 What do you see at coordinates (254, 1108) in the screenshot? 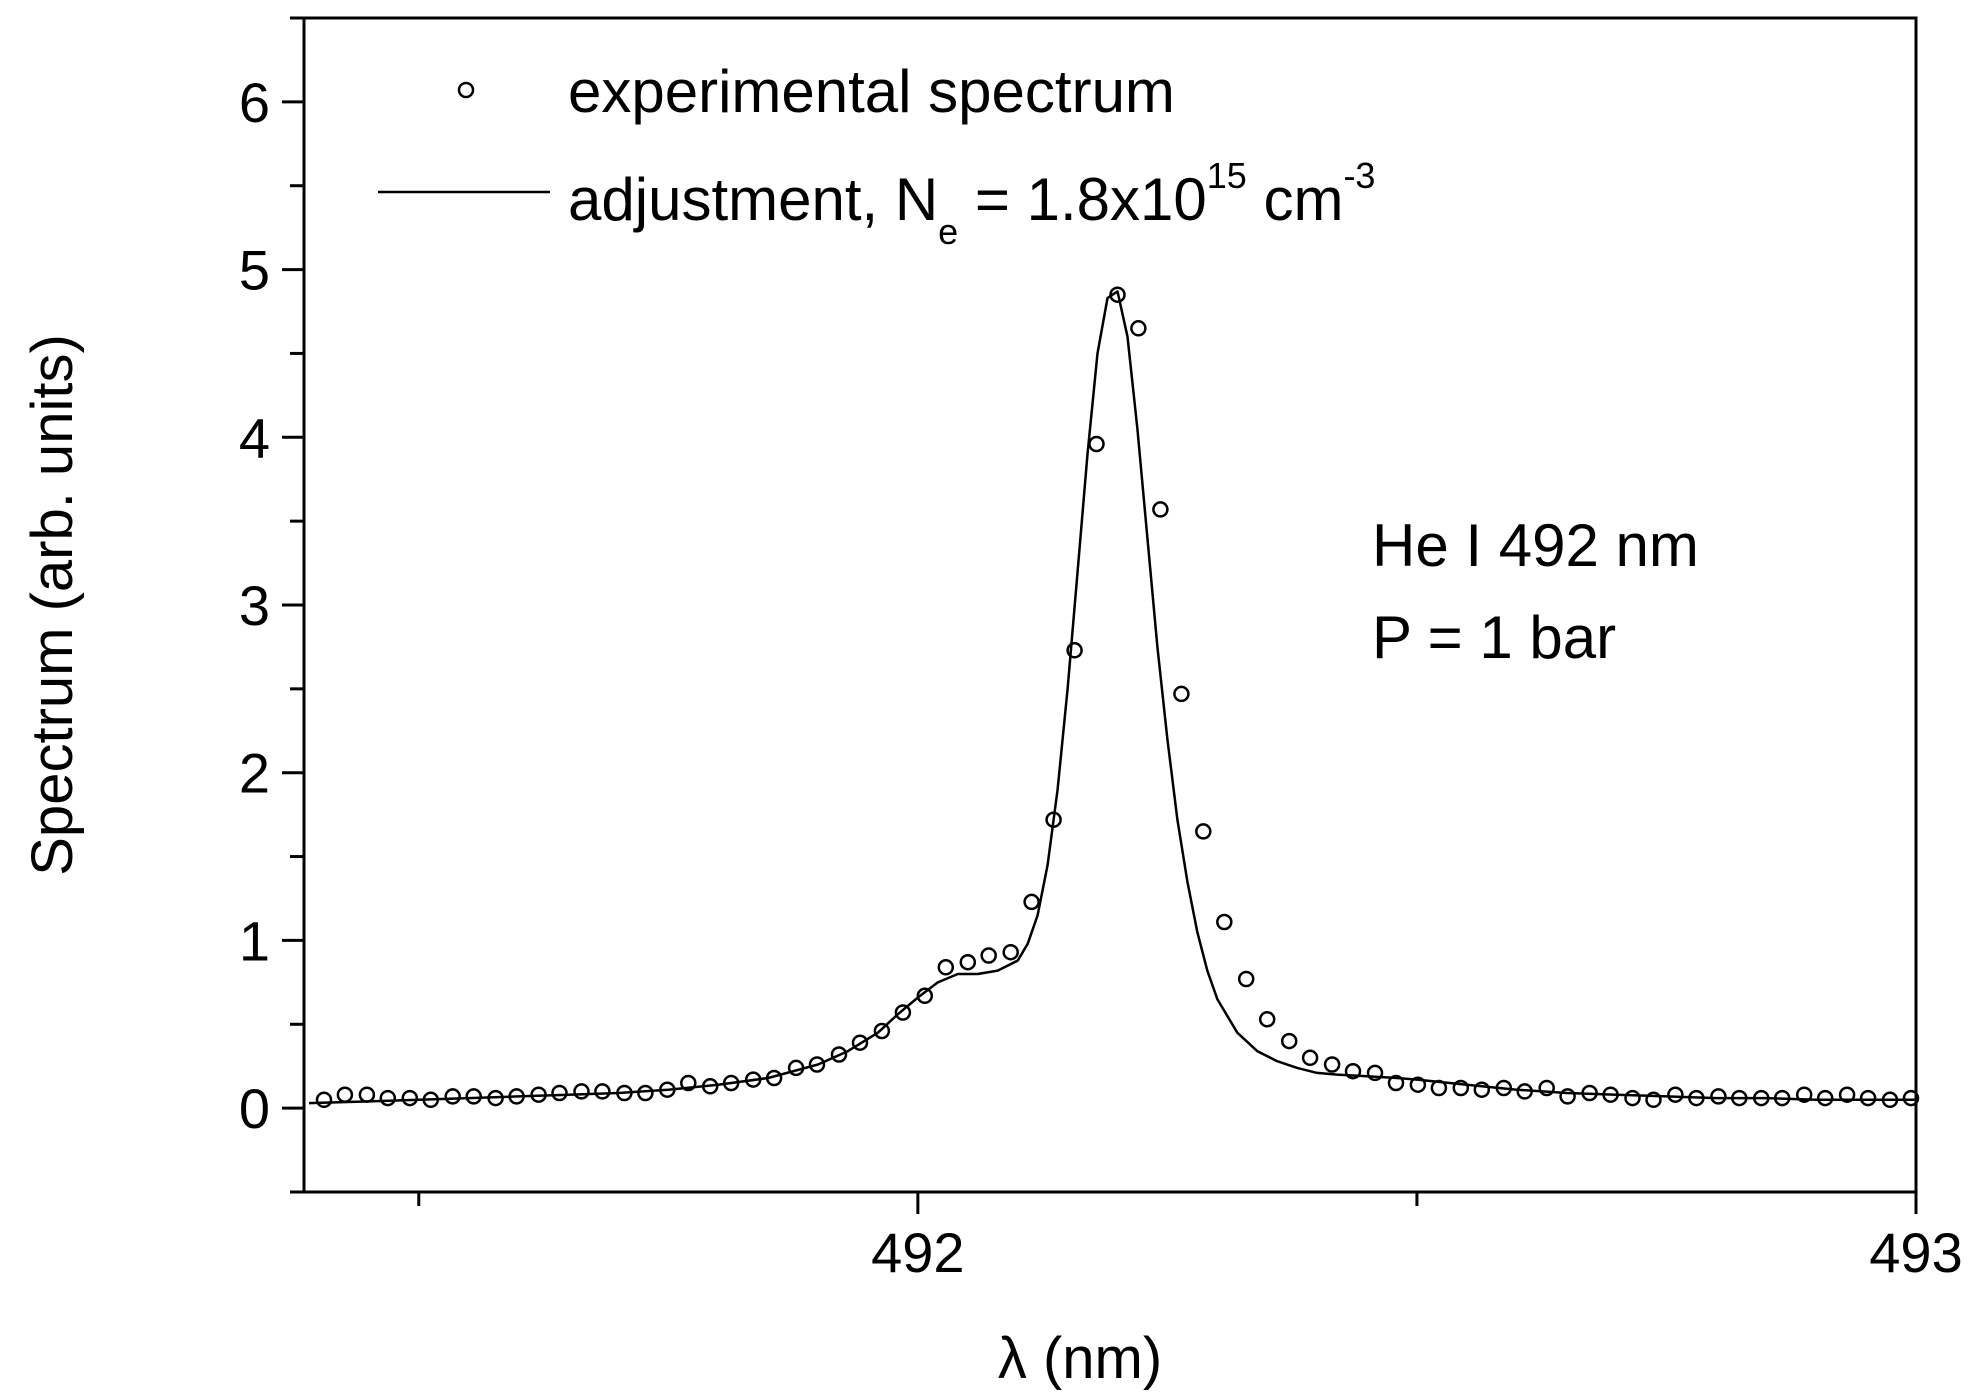
I see `y-tick-label: 0` at bounding box center [254, 1108].